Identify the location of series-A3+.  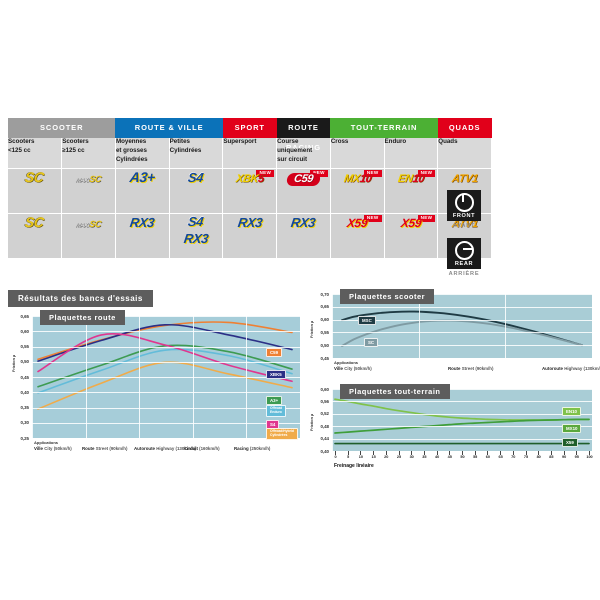
(165, 366).